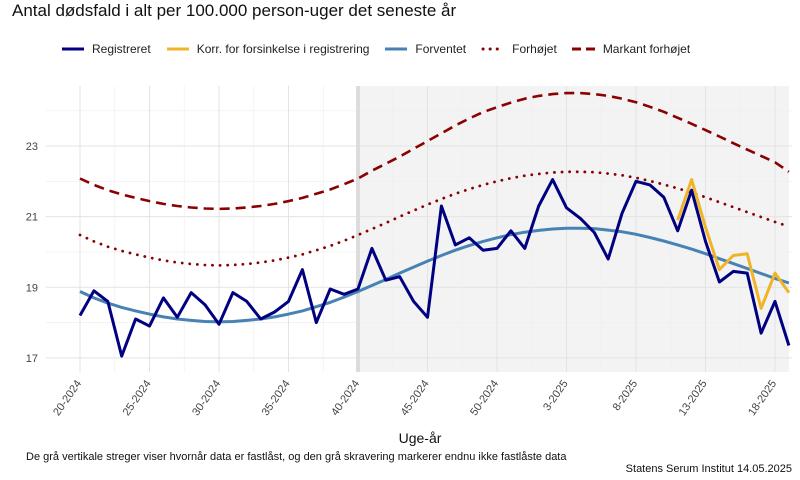 This screenshot has width=800, height=480. What do you see at coordinates (283, 49) in the screenshot?
I see `legend-label-korrigeret: Korr. for forsinkelse i registrering` at bounding box center [283, 49].